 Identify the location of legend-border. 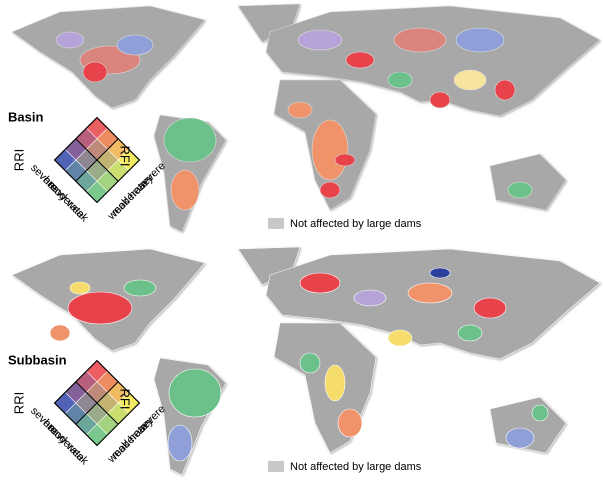
(97, 160).